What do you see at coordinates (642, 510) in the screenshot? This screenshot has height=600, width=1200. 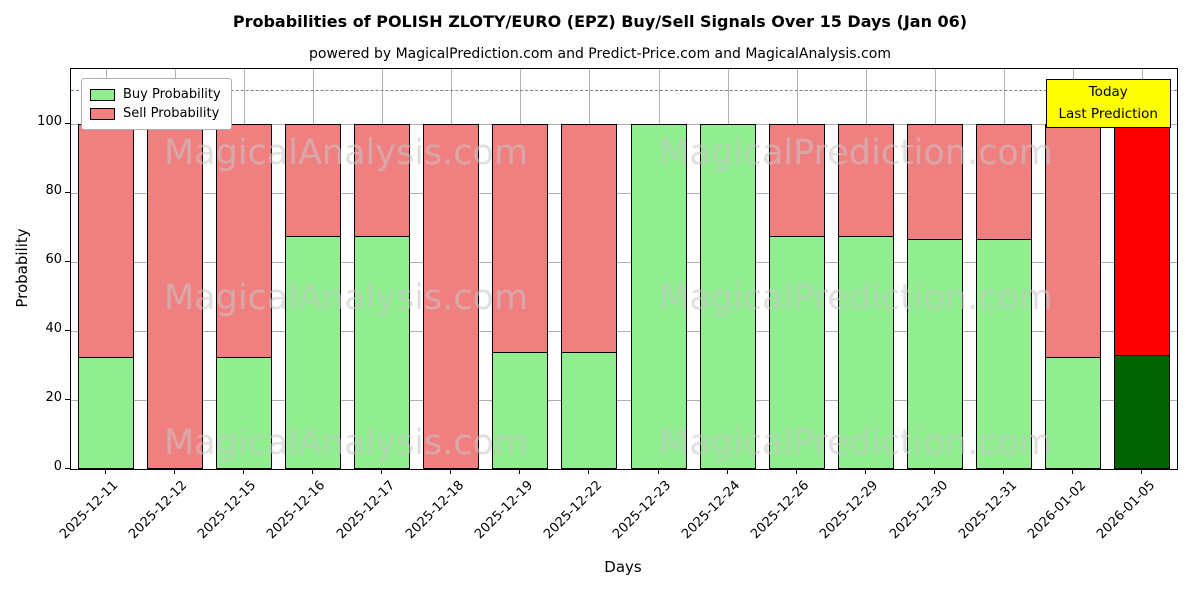 I see `x-tick-label-text: 2025-12-23` at bounding box center [642, 510].